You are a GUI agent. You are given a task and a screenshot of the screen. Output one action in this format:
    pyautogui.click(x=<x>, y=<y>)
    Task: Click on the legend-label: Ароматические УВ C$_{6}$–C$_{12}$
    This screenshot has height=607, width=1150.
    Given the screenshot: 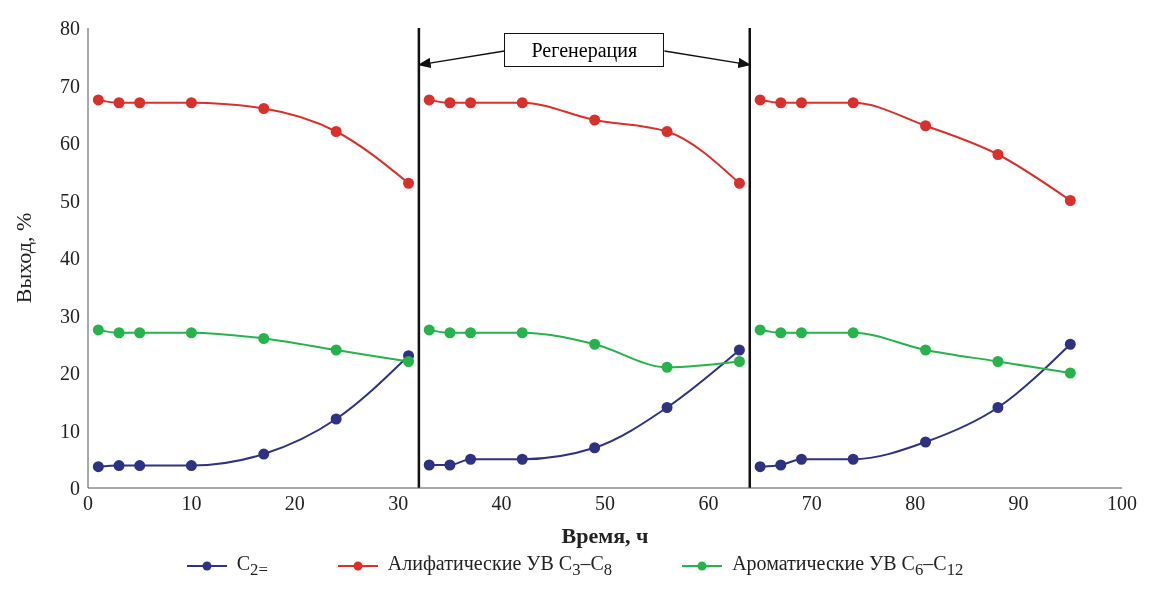 What is the action you would take?
    pyautogui.click(x=848, y=566)
    